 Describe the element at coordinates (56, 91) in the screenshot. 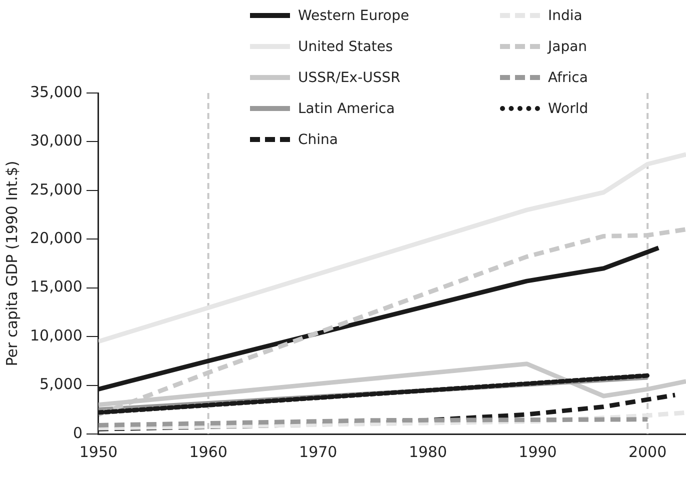

I see `y-tick-label: 35,000` at that location.